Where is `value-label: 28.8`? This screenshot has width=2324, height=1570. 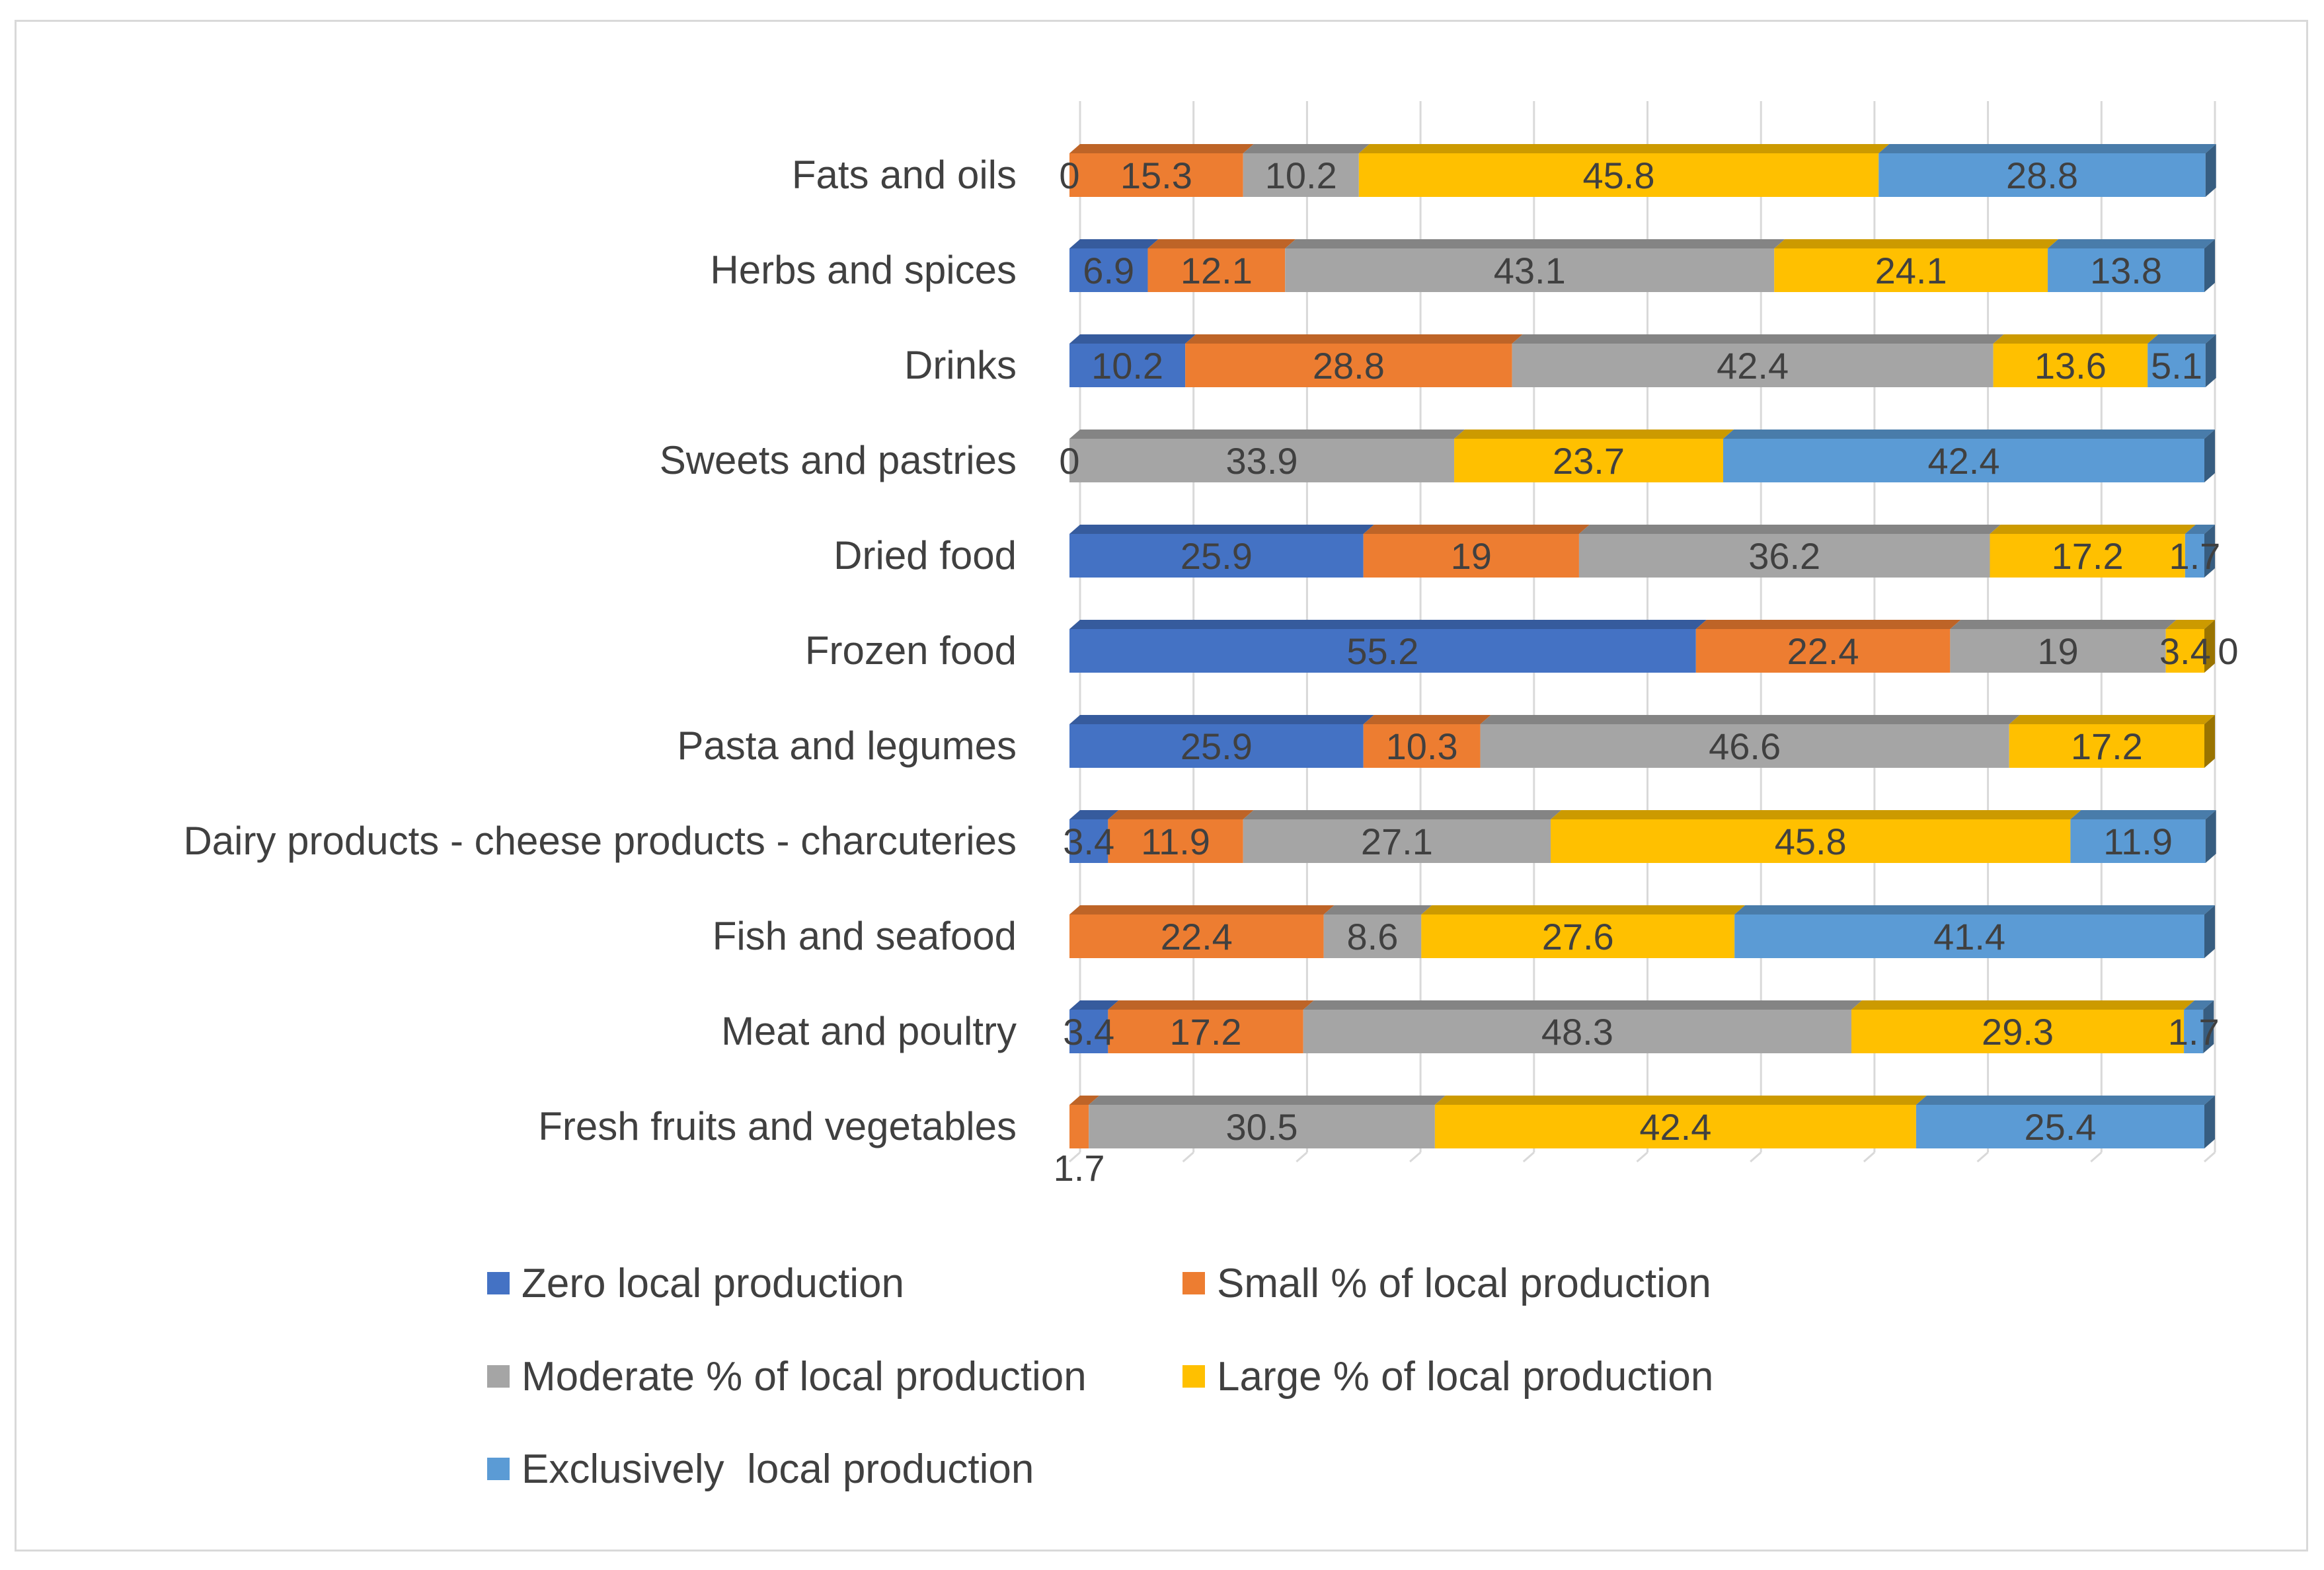
value-label: 28.8 is located at coordinates (1349, 366).